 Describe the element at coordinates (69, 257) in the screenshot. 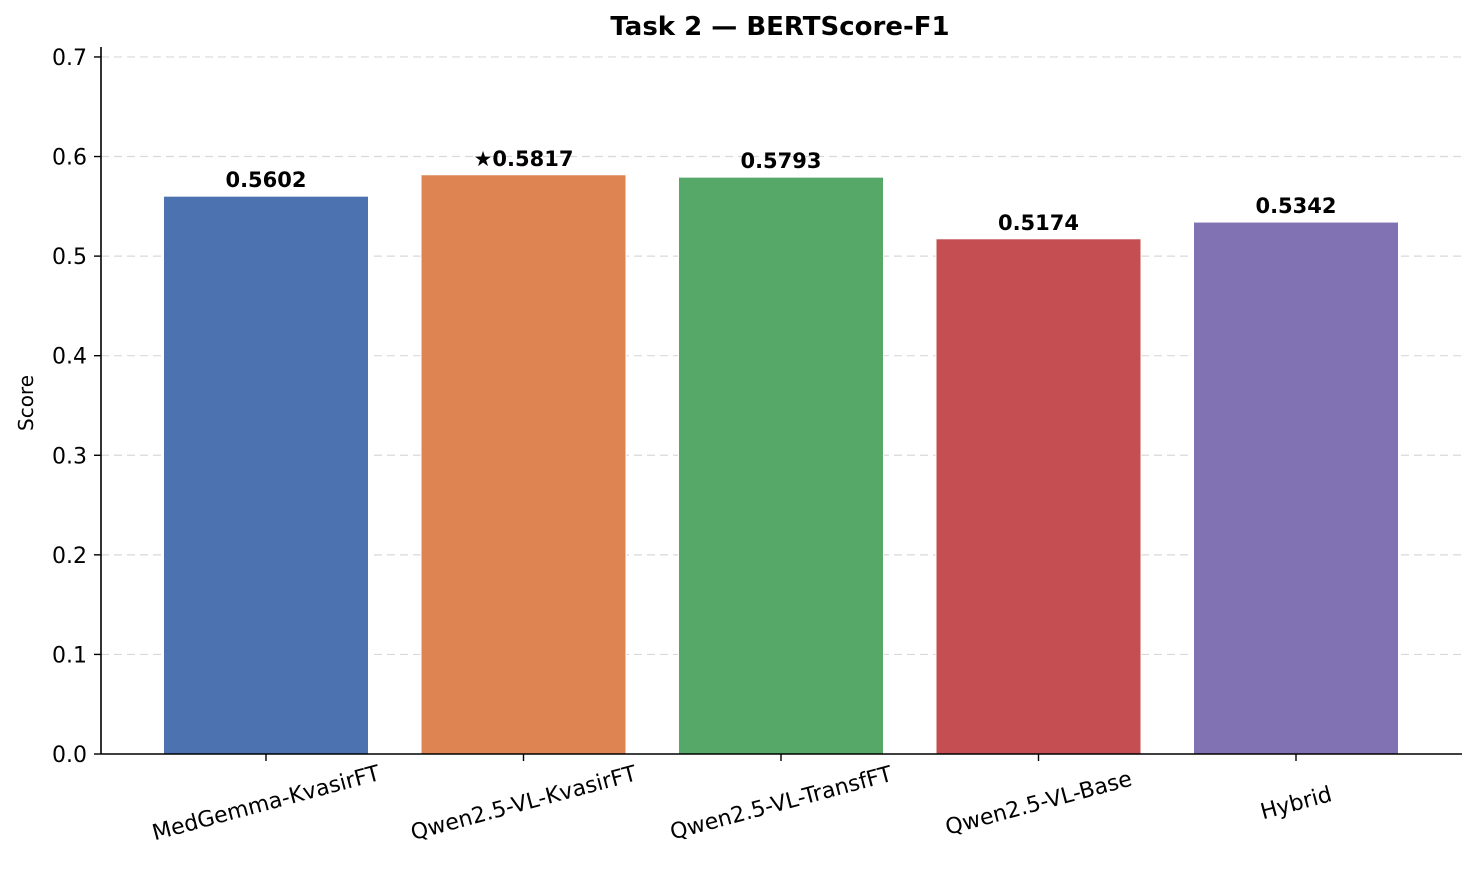

I see `y-tick-label: 0.5` at that location.